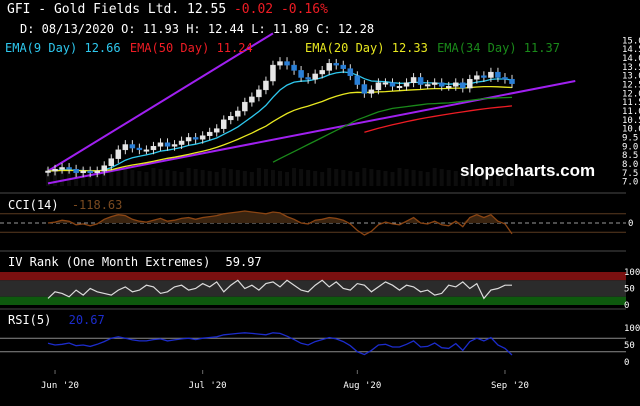  Describe the element at coordinates (215, 29) in the screenshot. I see `ohlc-high: H: 12.44` at that location.